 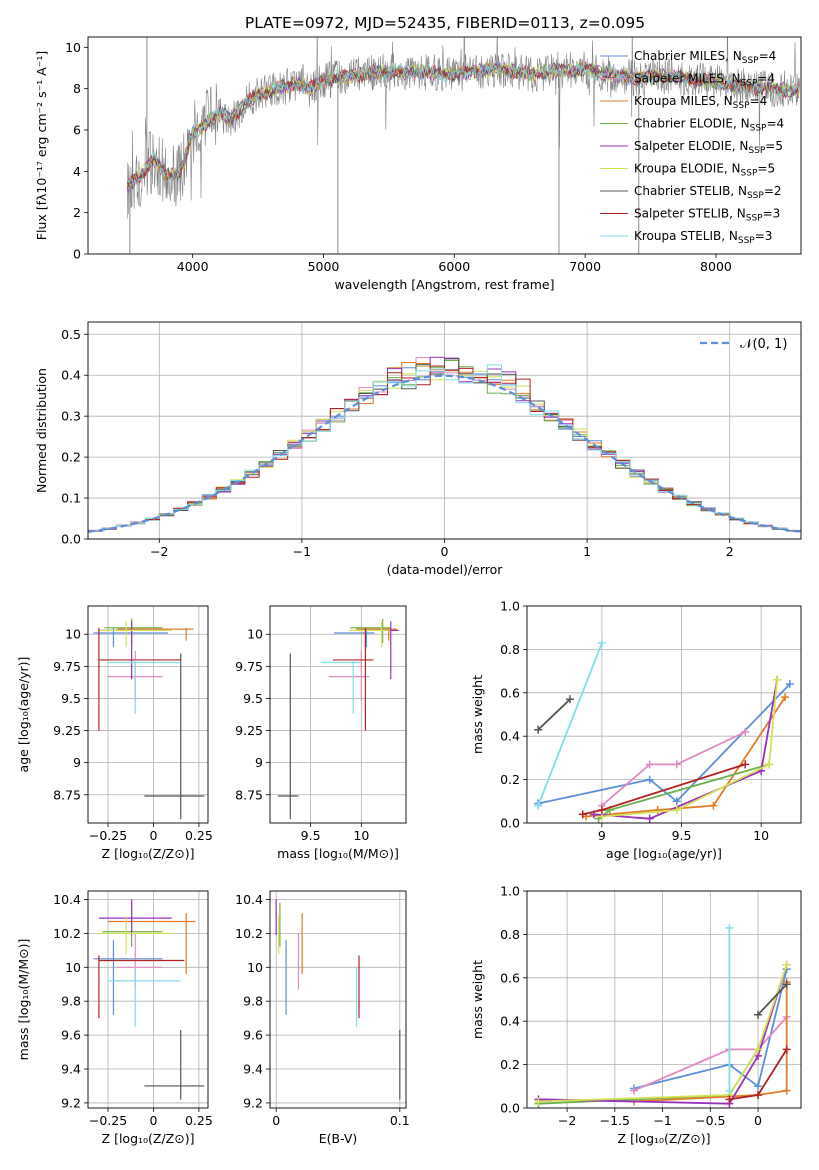 What do you see at coordinates (510, 649) in the screenshot?
I see `y-tick-label: 0.8` at bounding box center [510, 649].